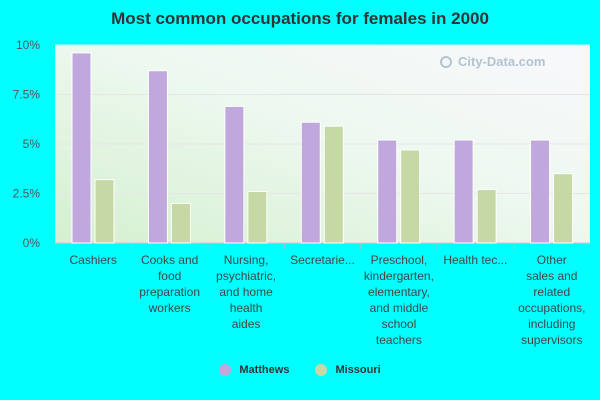 The image size is (600, 400). I want to click on x-tick-label-line: Other, so click(551, 260).